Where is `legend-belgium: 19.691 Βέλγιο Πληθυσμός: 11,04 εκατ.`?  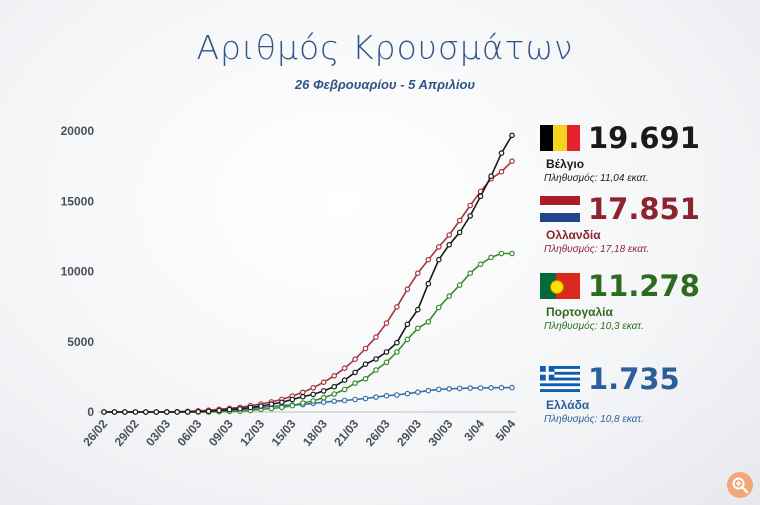
legend-belgium: 19.691 Βέλγιο Πληθυσμός: 11,04 εκατ. is located at coordinates (620, 153).